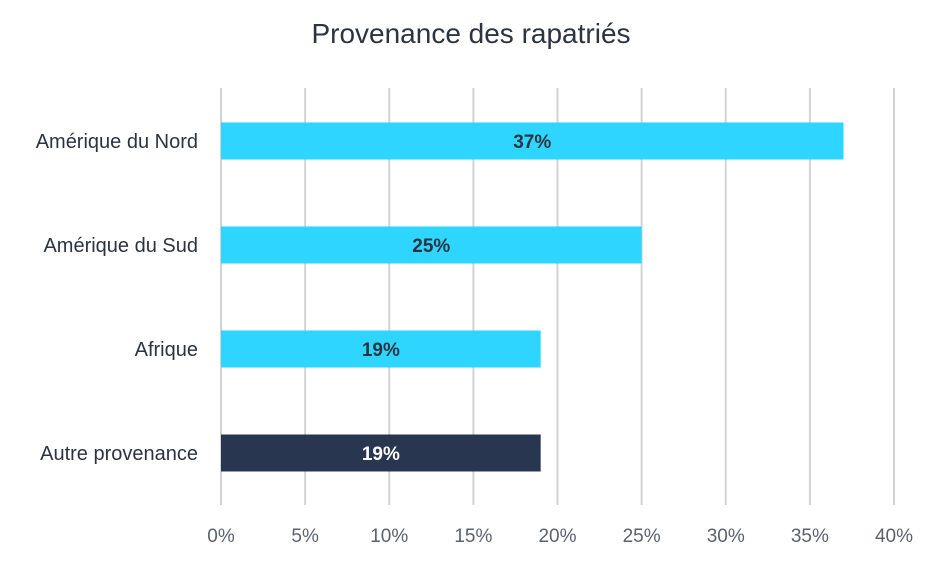  Describe the element at coordinates (166, 350) in the screenshot. I see `category-label: Afrique` at that location.